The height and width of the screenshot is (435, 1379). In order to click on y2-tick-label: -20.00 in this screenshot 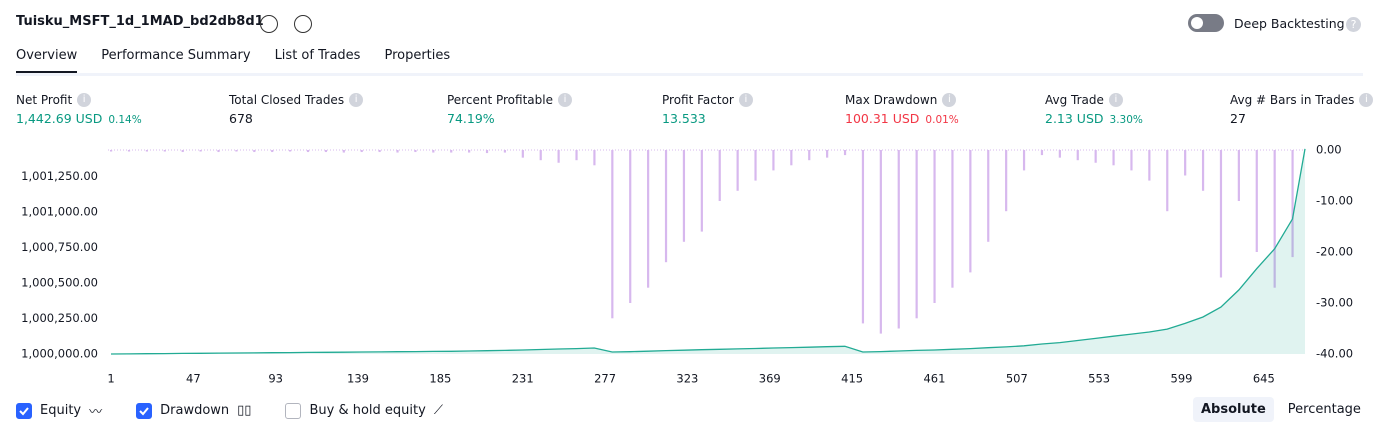, I will do `click(1334, 252)`.